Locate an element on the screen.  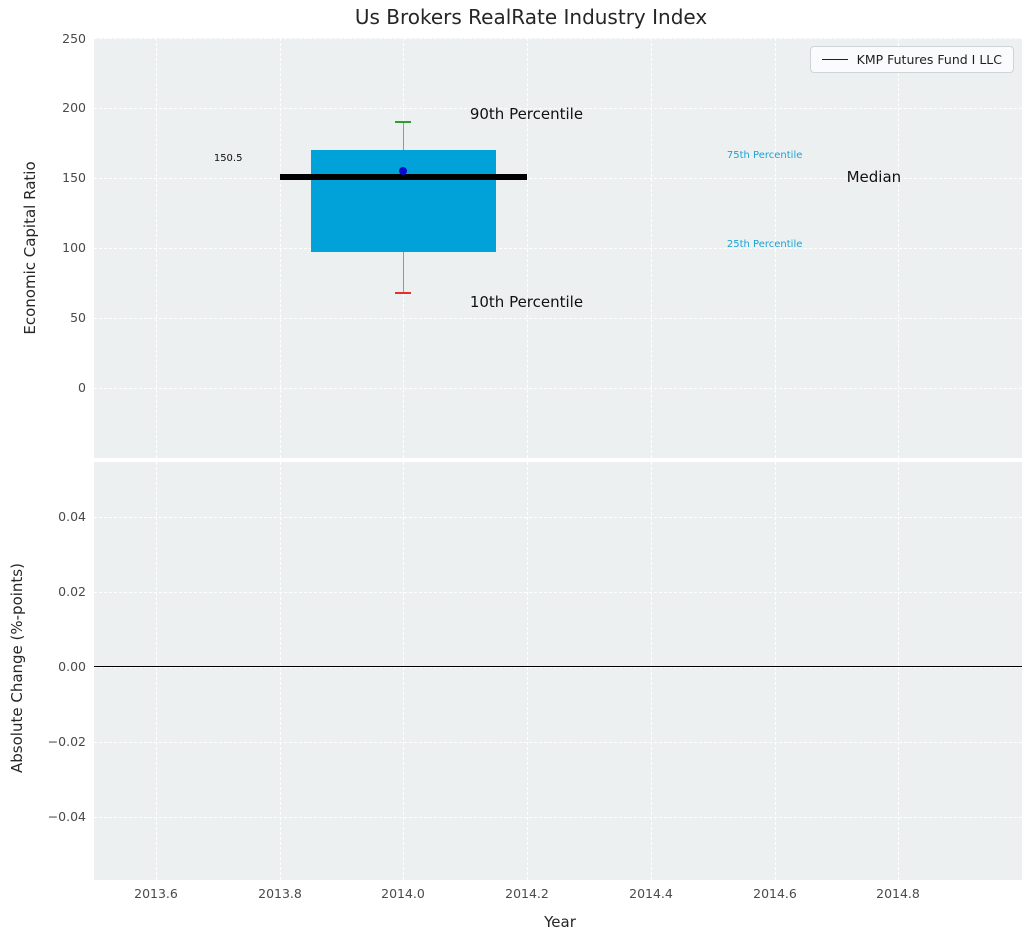
ytick-label: 250 is located at coordinates (74, 38).